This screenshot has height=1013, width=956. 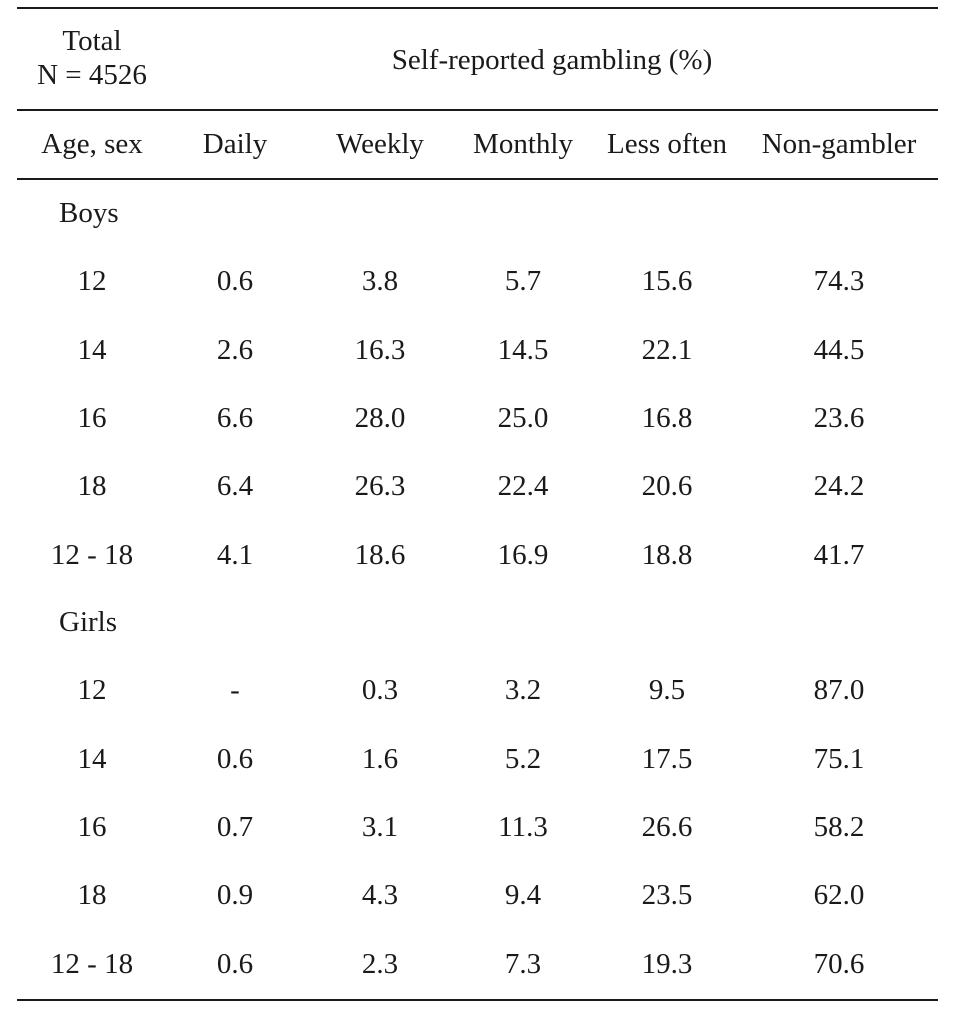 What do you see at coordinates (235, 895) in the screenshot?
I see `table-cell-daily: 0.9` at bounding box center [235, 895].